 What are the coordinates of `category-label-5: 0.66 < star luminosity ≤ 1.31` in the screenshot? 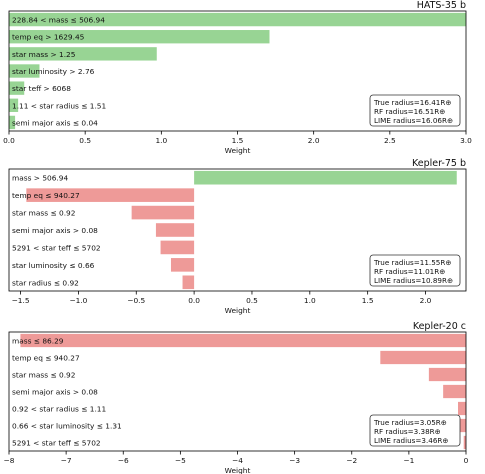 It's located at (67, 426).